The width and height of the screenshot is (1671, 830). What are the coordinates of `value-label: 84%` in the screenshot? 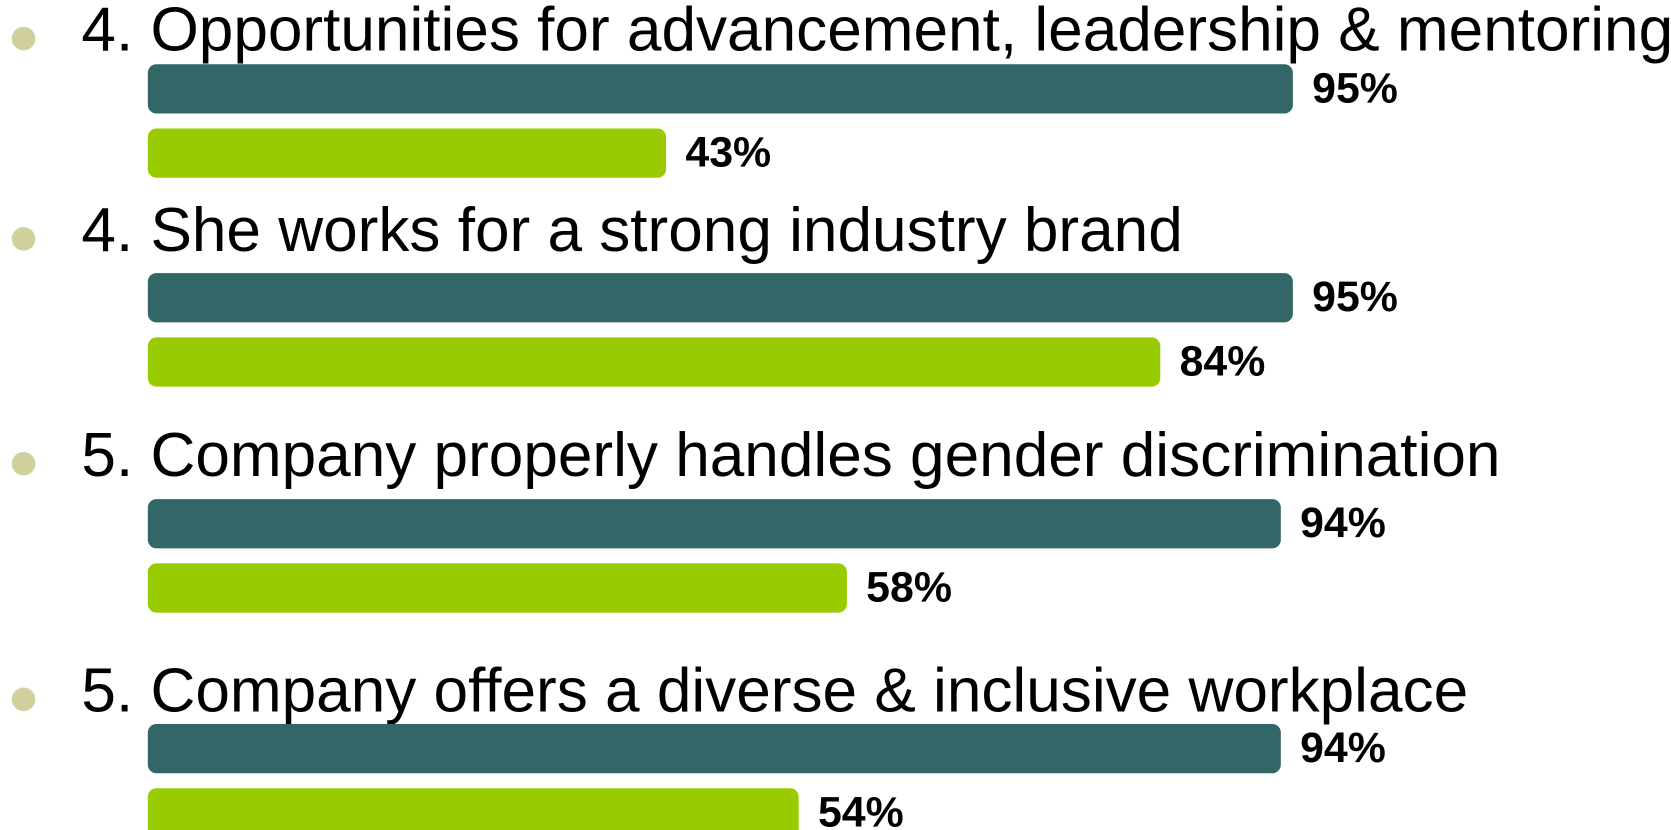 It's located at (1223, 361).